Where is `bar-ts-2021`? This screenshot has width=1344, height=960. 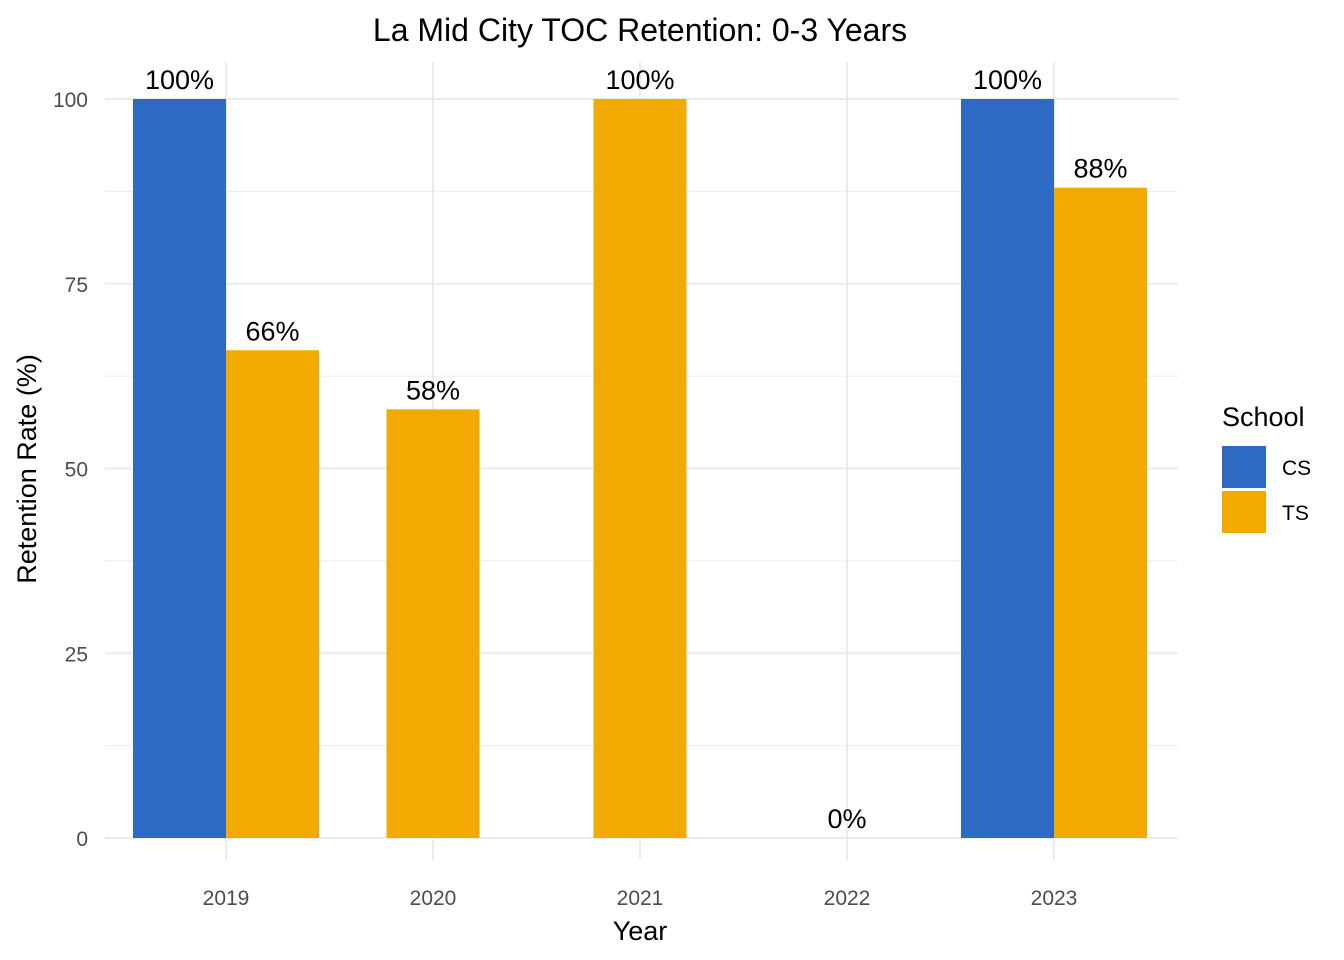 bar-ts-2021 is located at coordinates (640, 468).